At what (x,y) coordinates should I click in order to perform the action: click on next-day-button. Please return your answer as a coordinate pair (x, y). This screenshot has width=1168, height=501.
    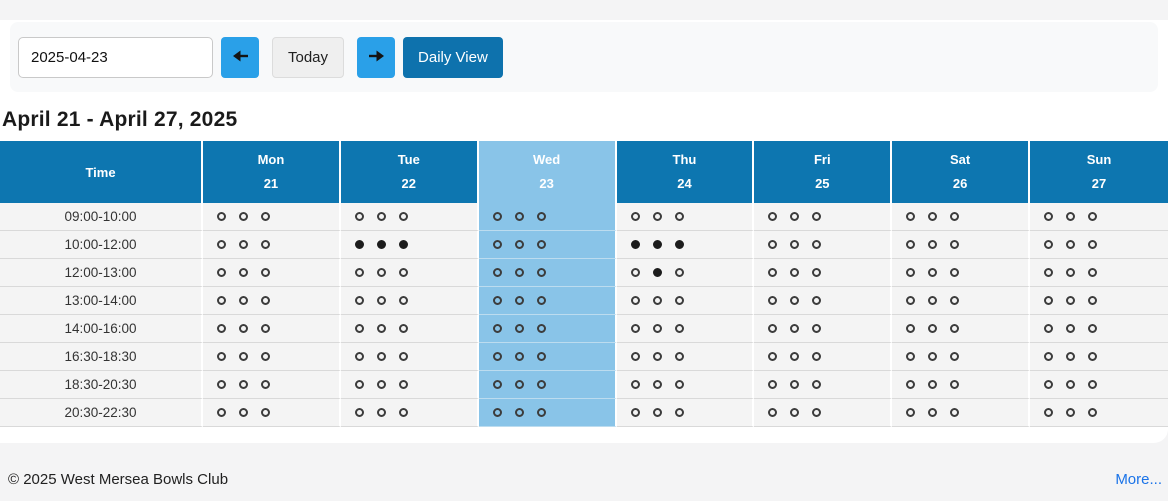
    Looking at the image, I should click on (376, 57).